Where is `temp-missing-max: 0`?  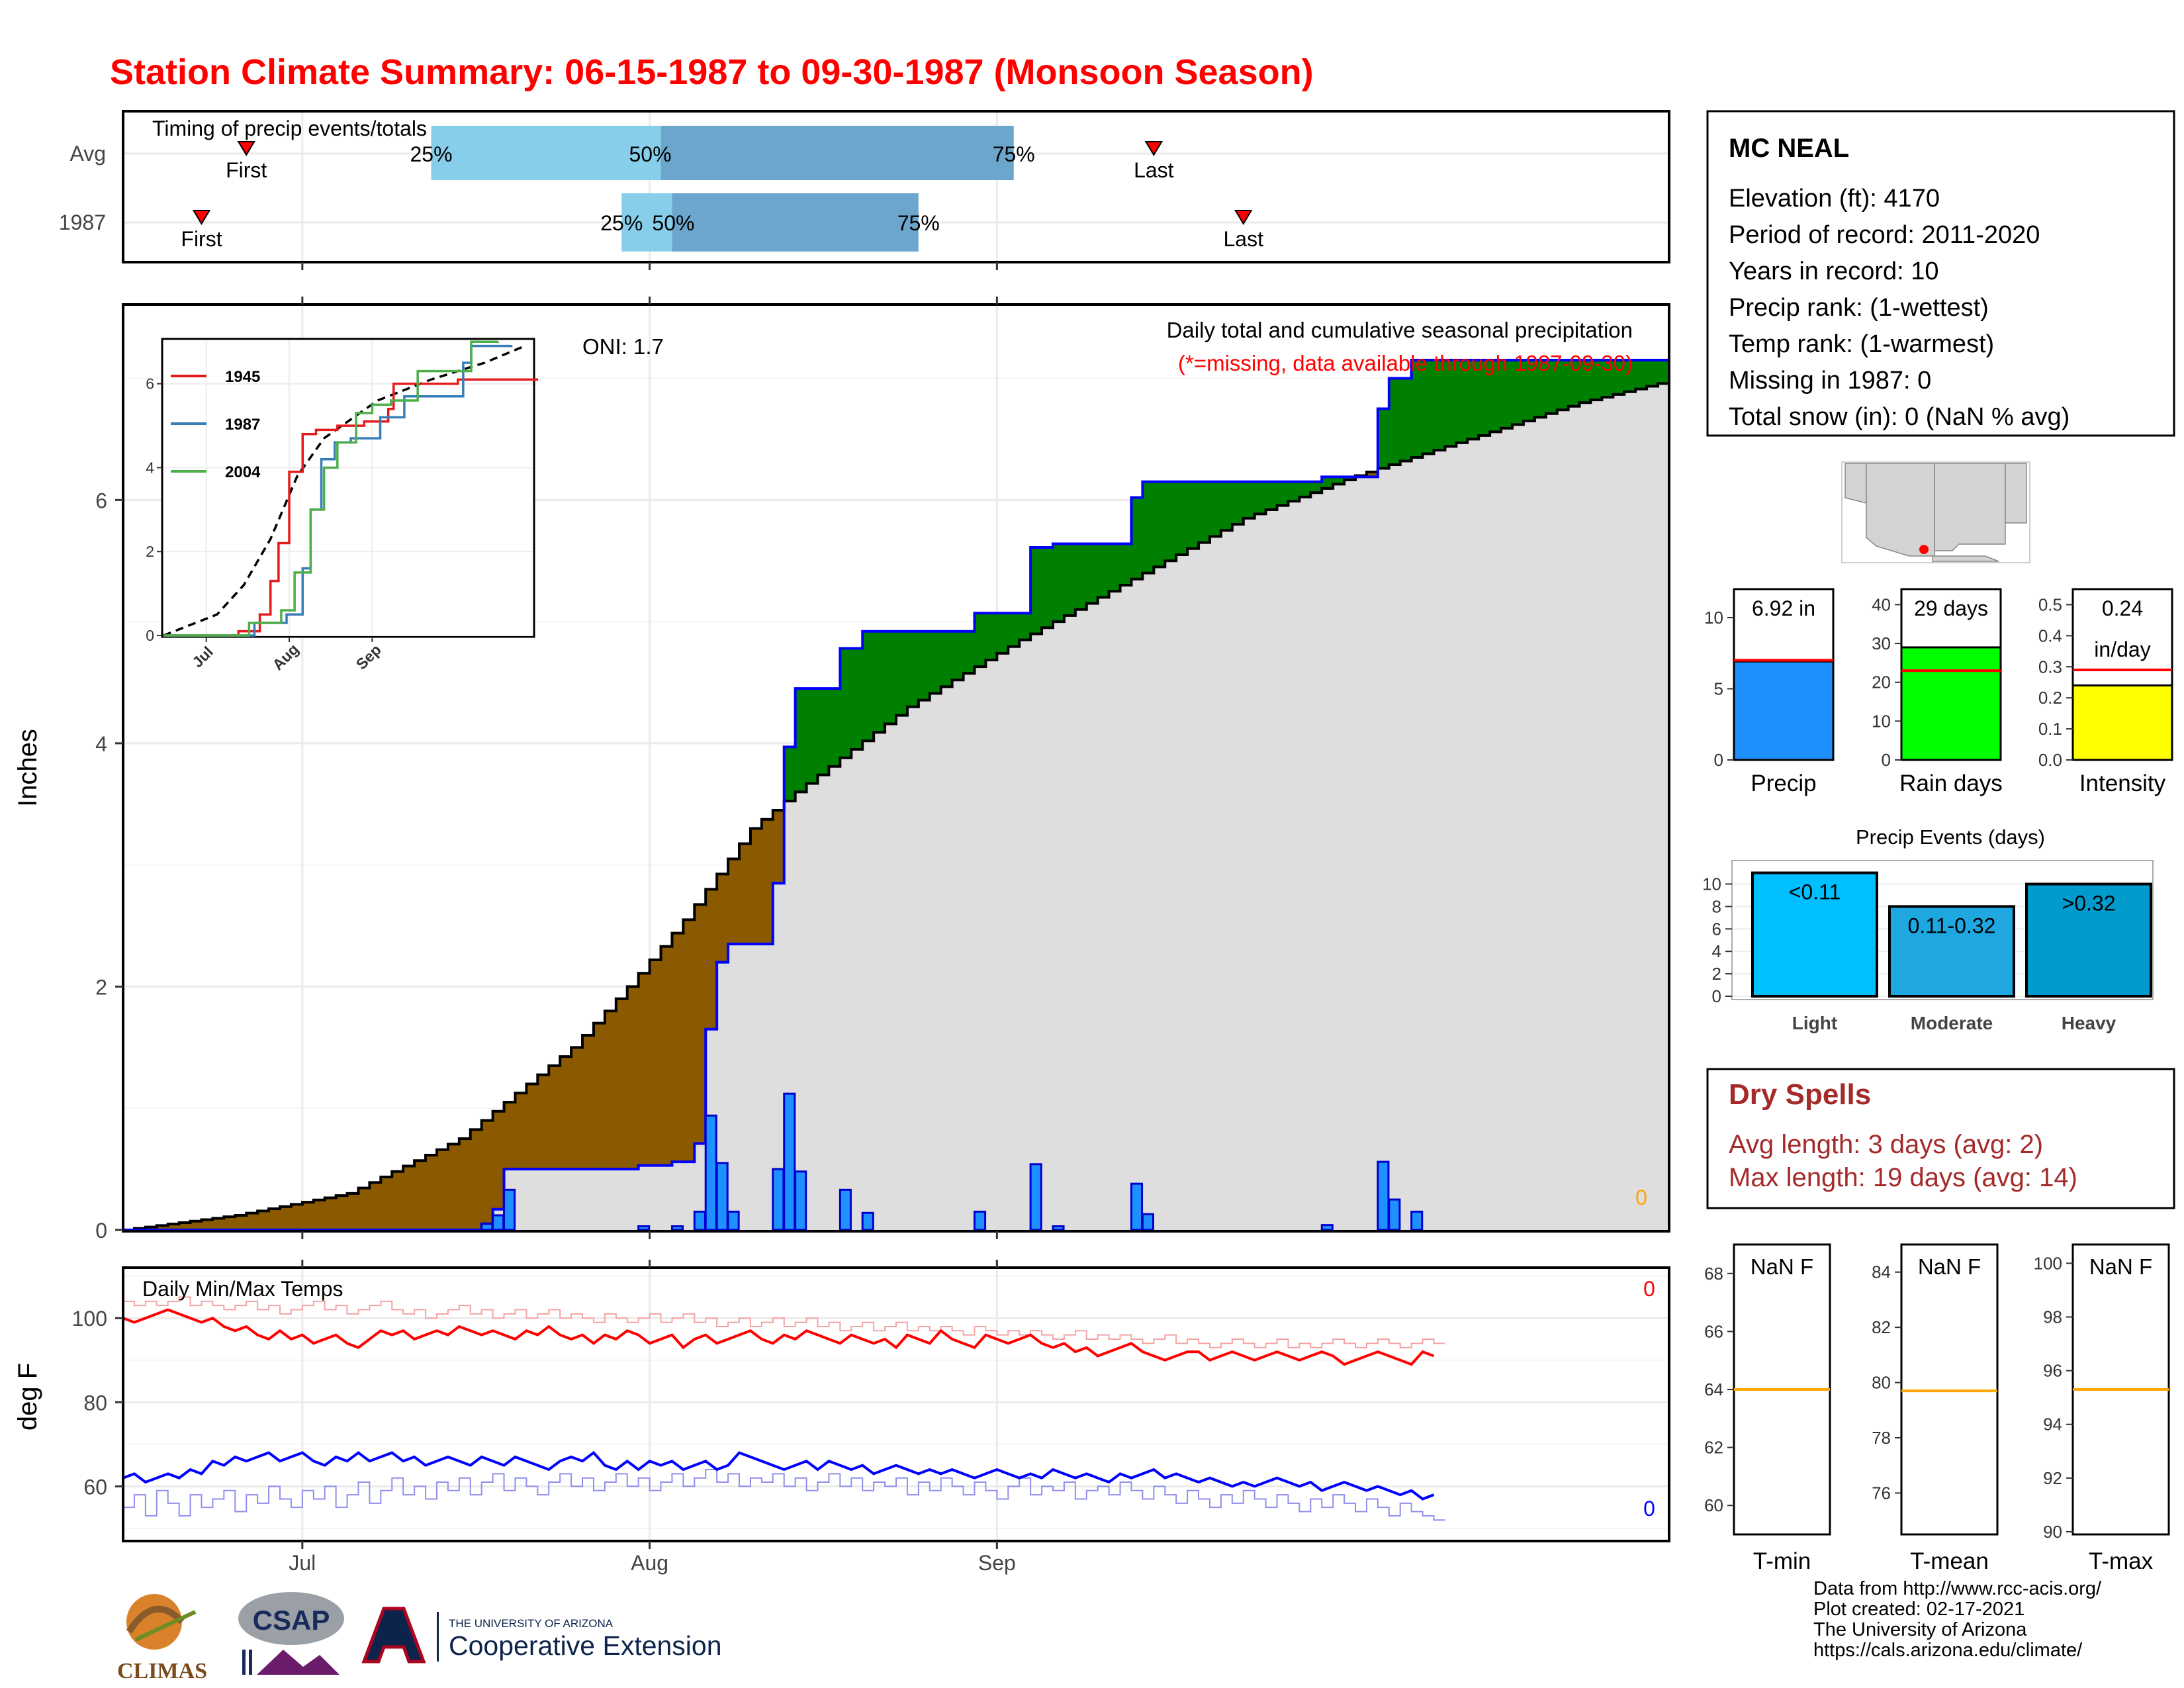 temp-missing-max: 0 is located at coordinates (1649, 1289).